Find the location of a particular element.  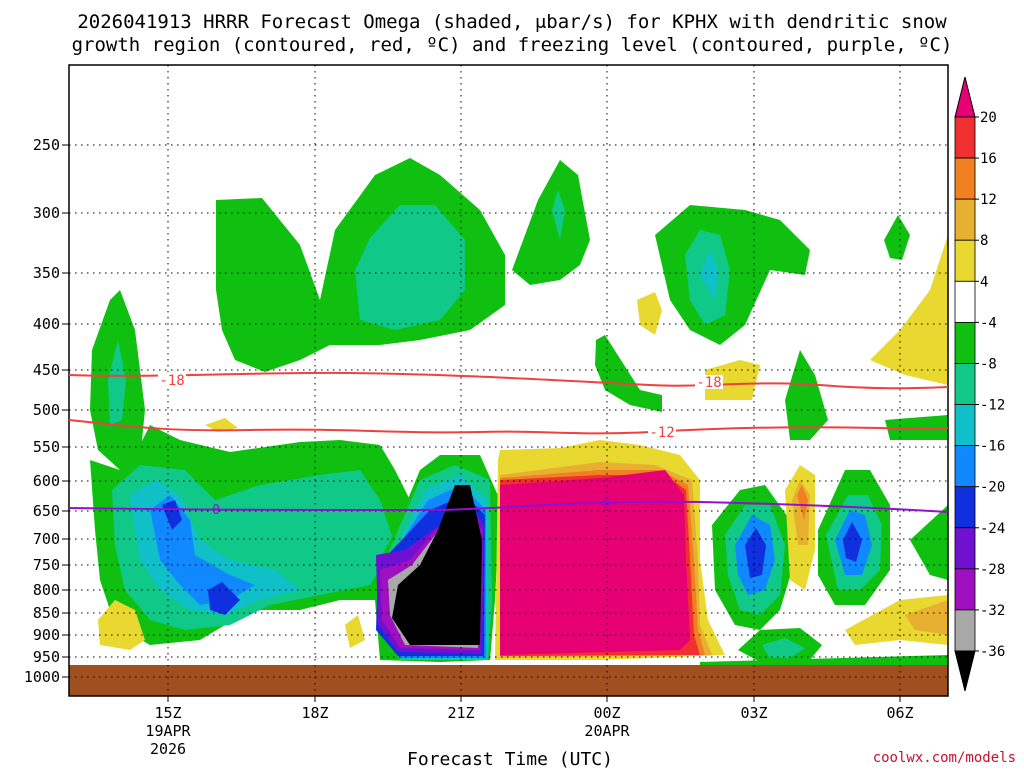

colorbar-label: -8 is located at coordinates (988, 364).